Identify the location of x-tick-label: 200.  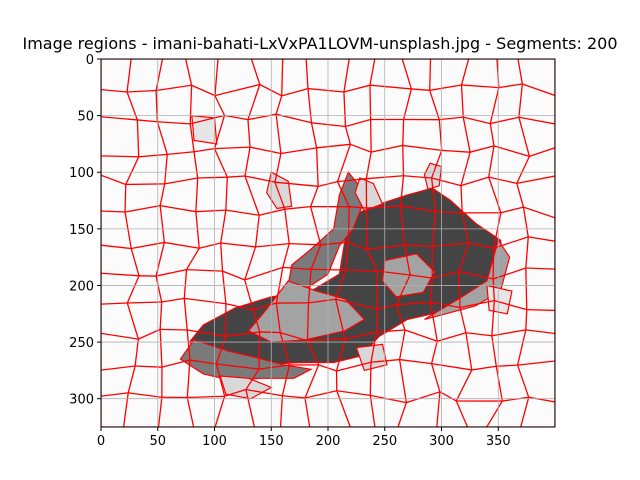
(328, 441).